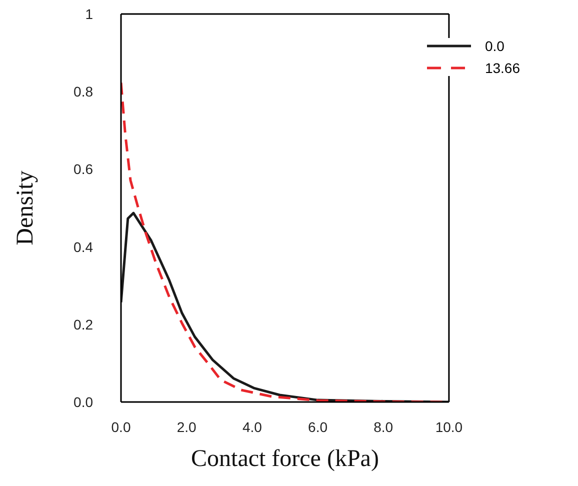 The width and height of the screenshot is (578, 486). I want to click on y-tick-label: 0.0, so click(84, 402).